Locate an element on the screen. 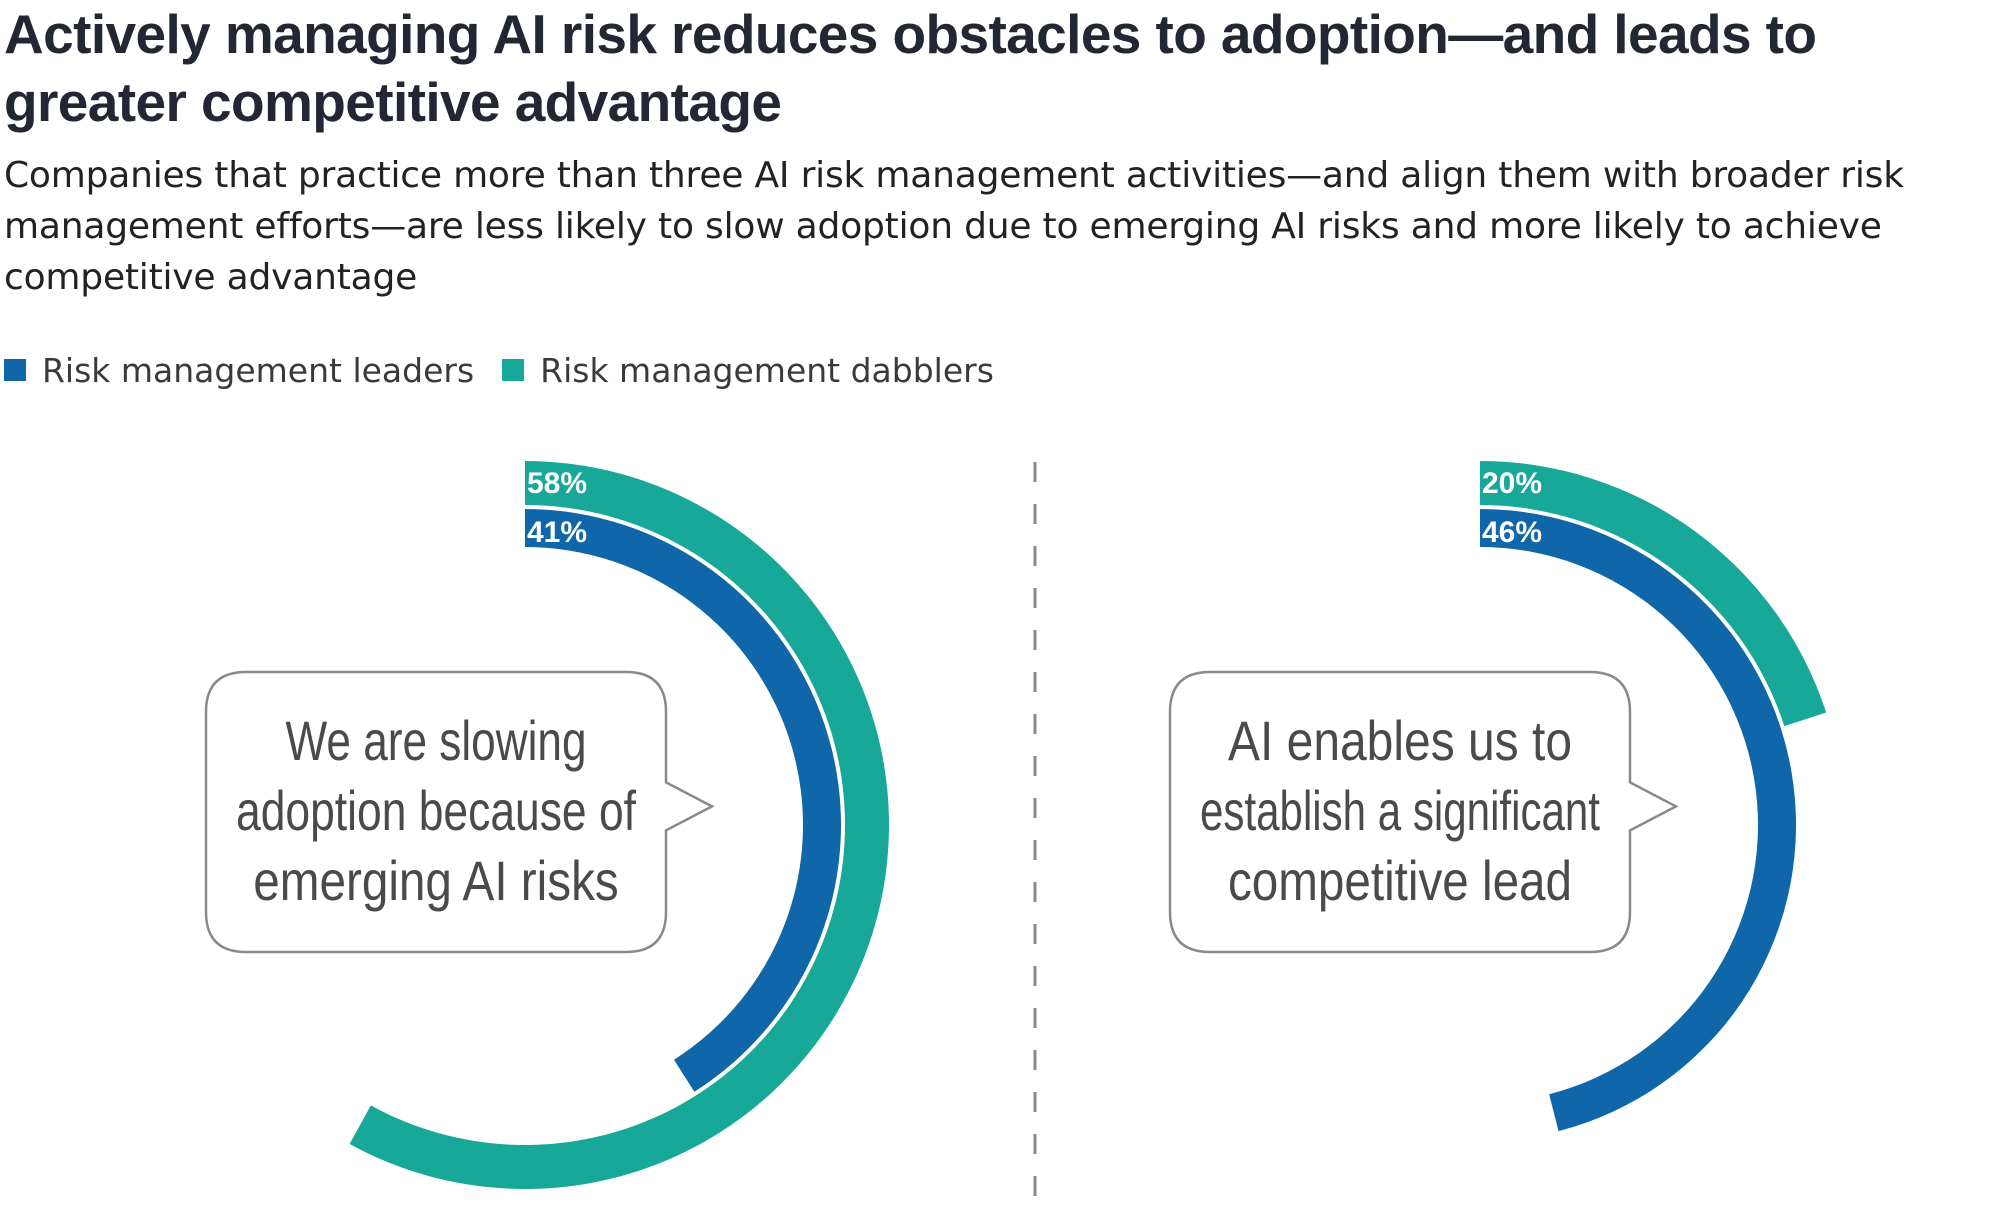 The width and height of the screenshot is (2000, 1210). legend-swatch-dabblers is located at coordinates (513, 370).